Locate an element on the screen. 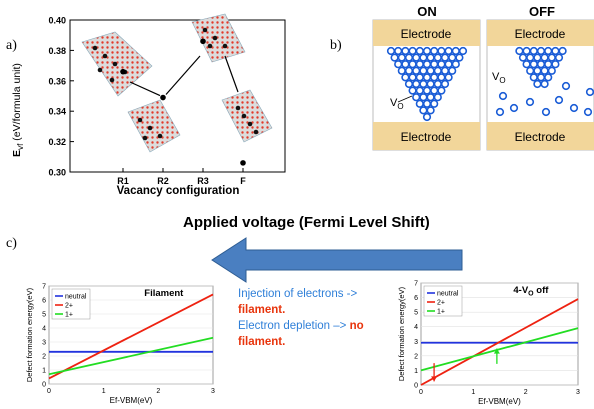 The width and height of the screenshot is (594, 409). y-tick-label: 0.30 is located at coordinates (57, 173).